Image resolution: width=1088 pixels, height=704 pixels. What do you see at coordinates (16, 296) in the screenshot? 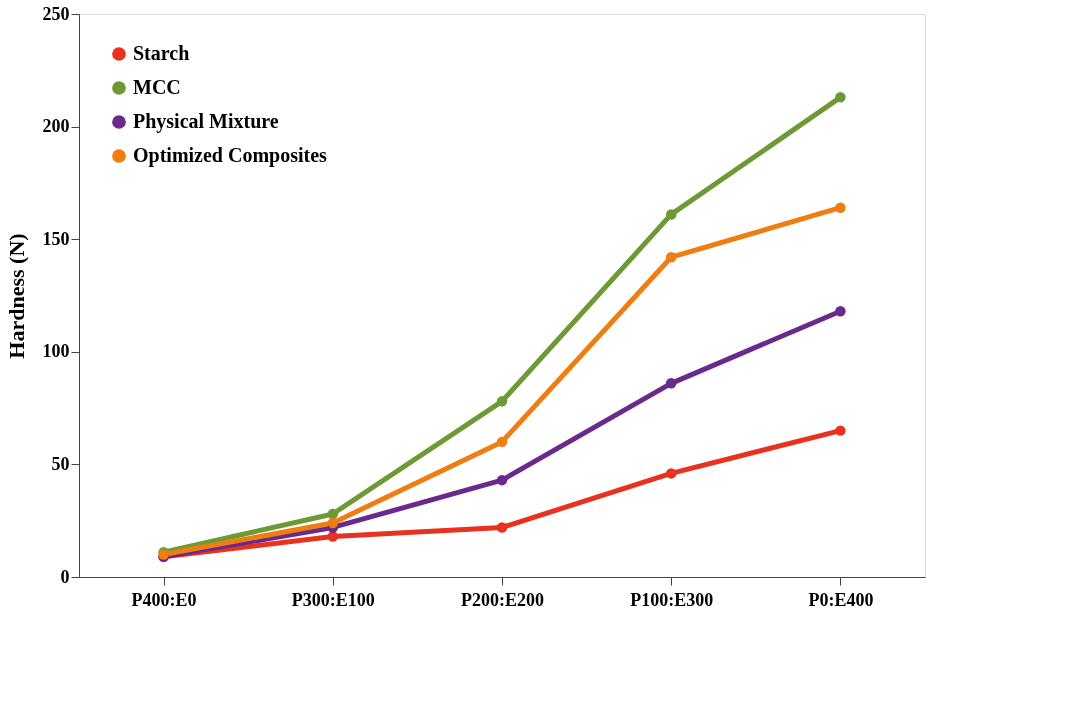
I see `y-axis-title: Hardness (N)` at bounding box center [16, 296].